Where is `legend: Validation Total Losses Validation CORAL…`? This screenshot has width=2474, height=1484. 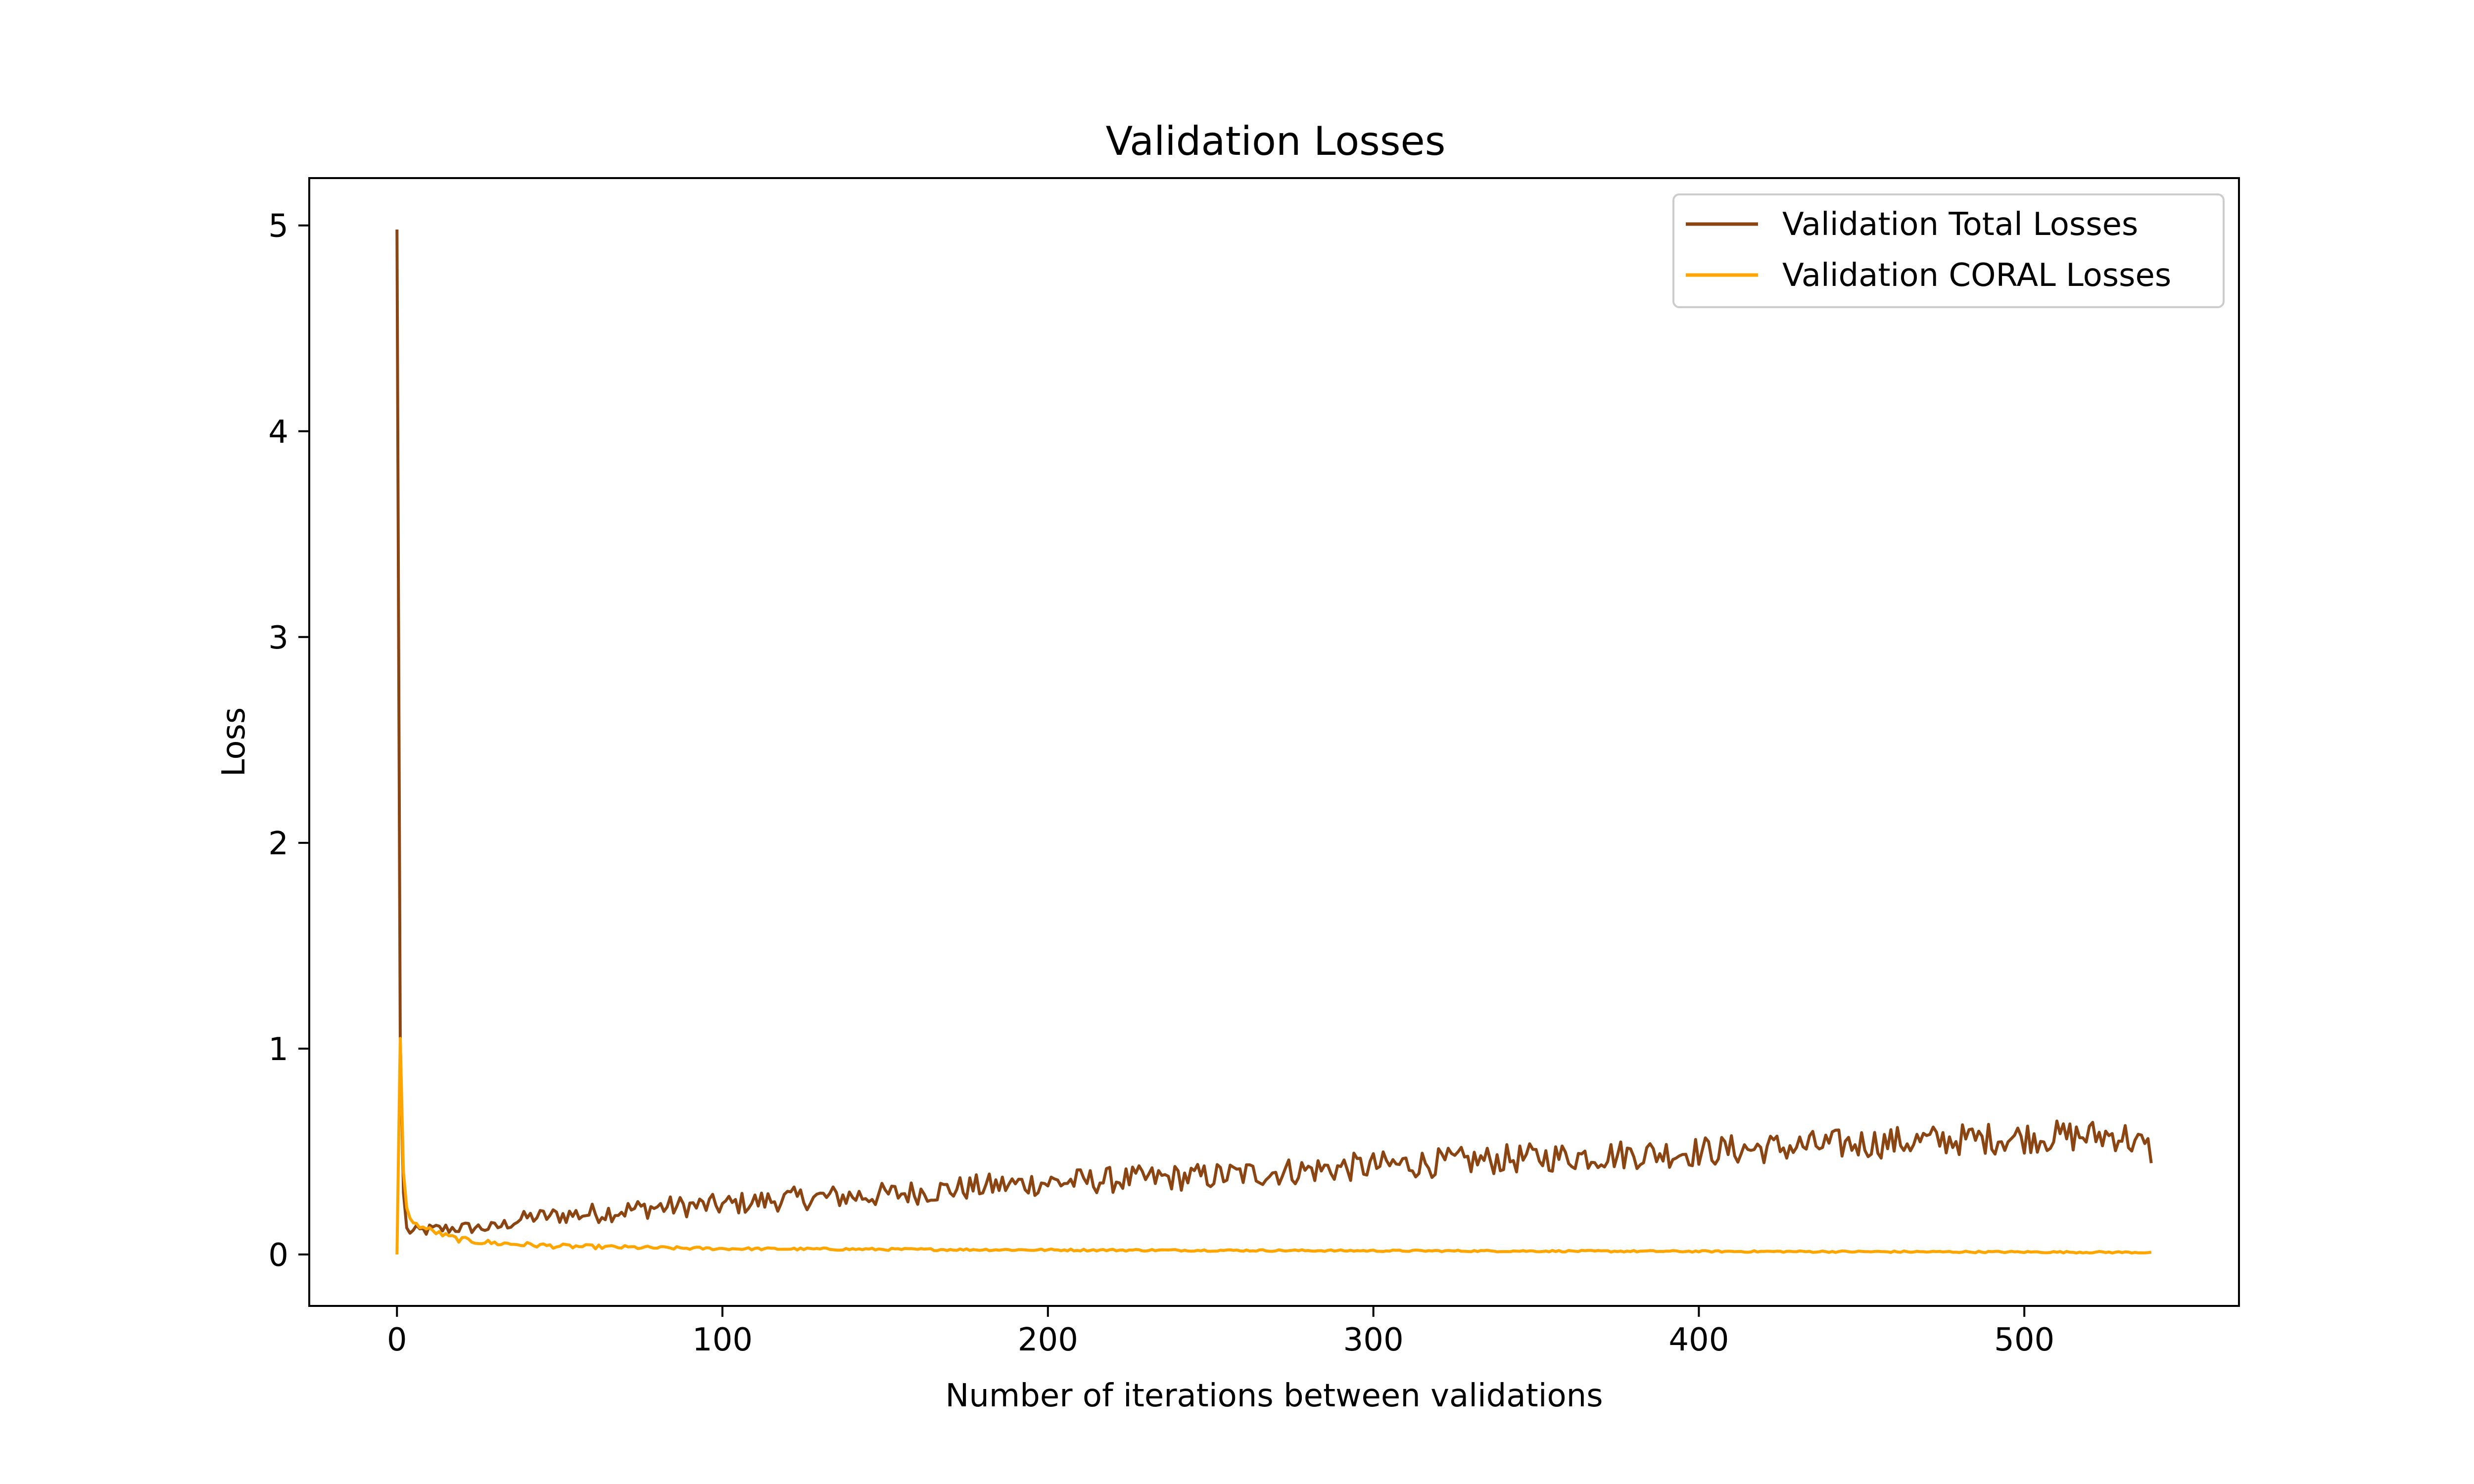 legend: Validation Total Losses Validation CORAL… is located at coordinates (1949, 250).